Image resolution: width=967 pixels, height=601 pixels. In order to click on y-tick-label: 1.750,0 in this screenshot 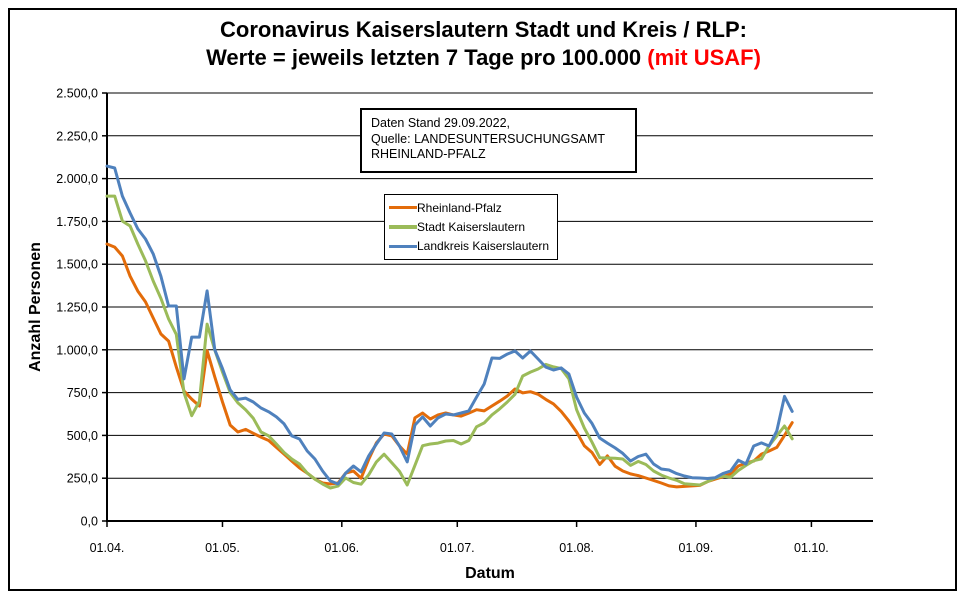, I will do `click(77, 222)`.